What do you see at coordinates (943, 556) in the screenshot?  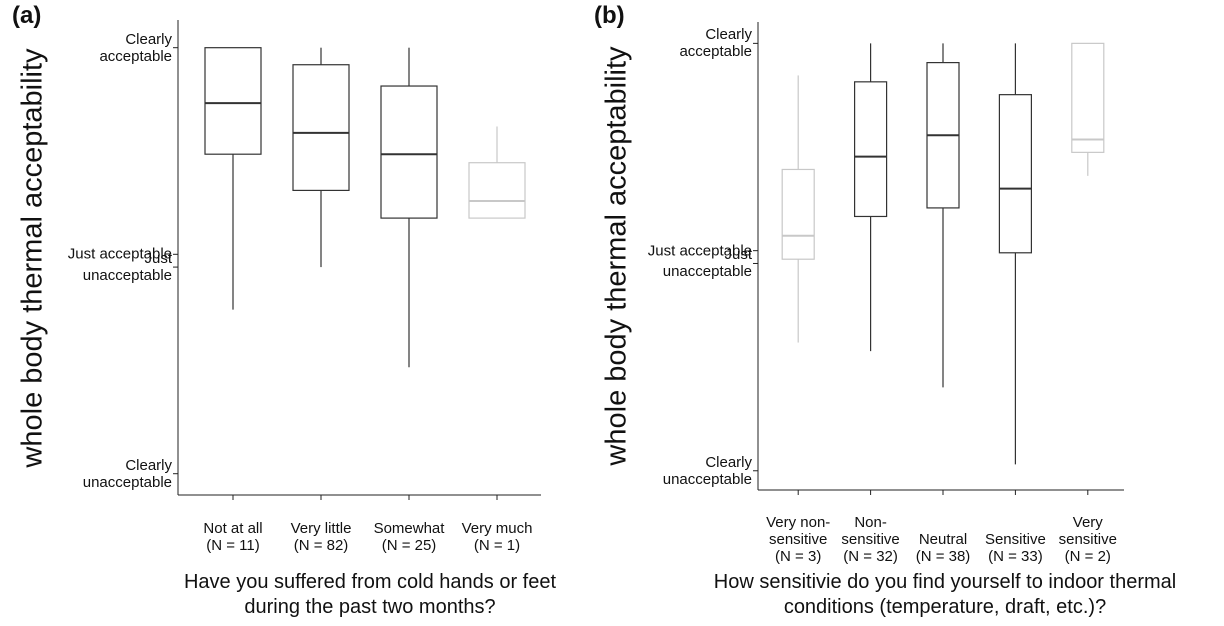 I see `n-label: (N = 38)` at bounding box center [943, 556].